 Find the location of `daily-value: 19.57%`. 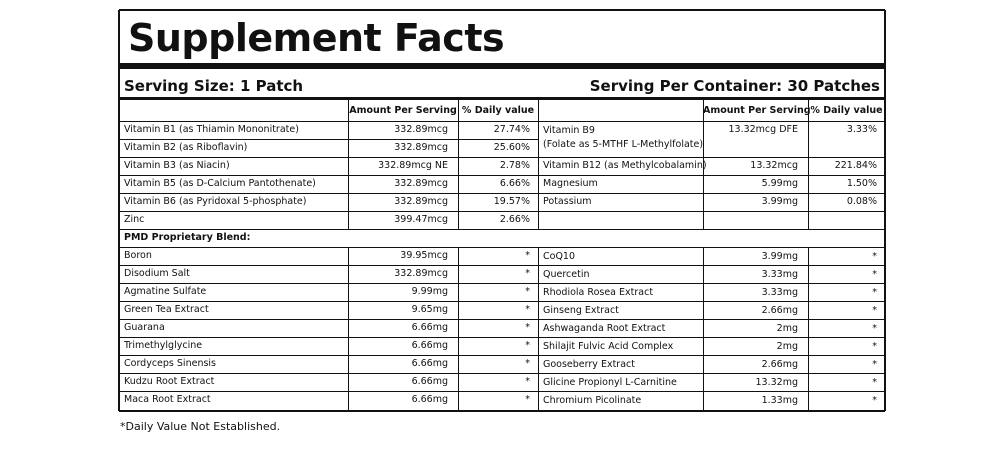

daily-value: 19.57% is located at coordinates (511, 201).